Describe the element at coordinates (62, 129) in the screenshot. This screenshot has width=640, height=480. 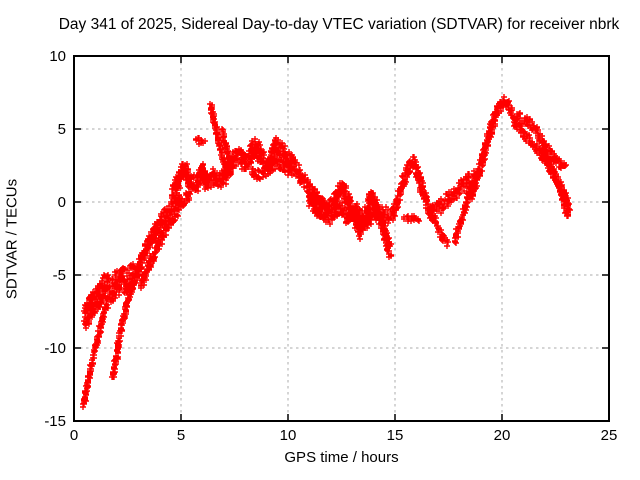
I see `y-tick-label: 5` at that location.